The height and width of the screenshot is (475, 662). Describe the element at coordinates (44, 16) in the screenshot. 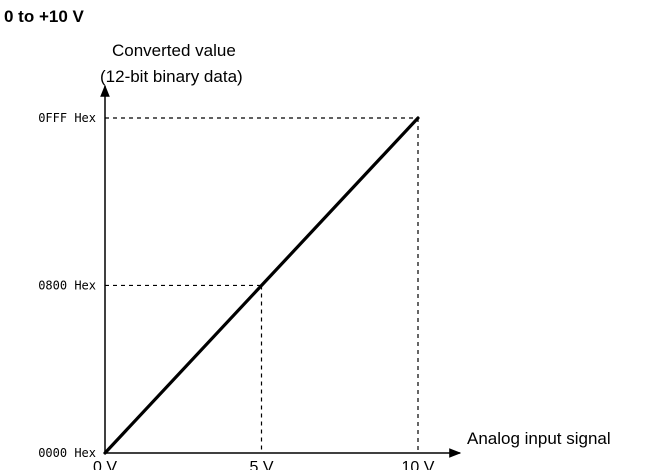

I see `chart-title: 0 to +10 V` at that location.